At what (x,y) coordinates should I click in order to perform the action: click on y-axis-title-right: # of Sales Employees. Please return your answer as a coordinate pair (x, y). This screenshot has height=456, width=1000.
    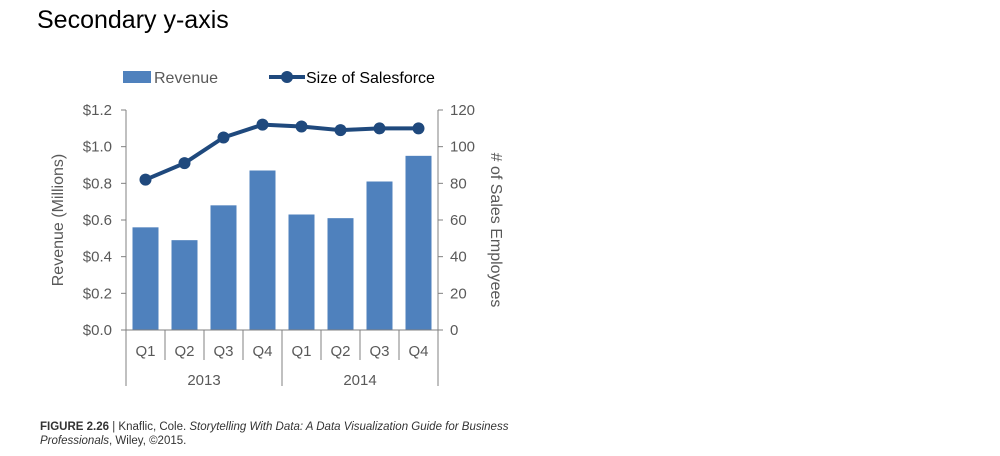
    Looking at the image, I should click on (495, 230).